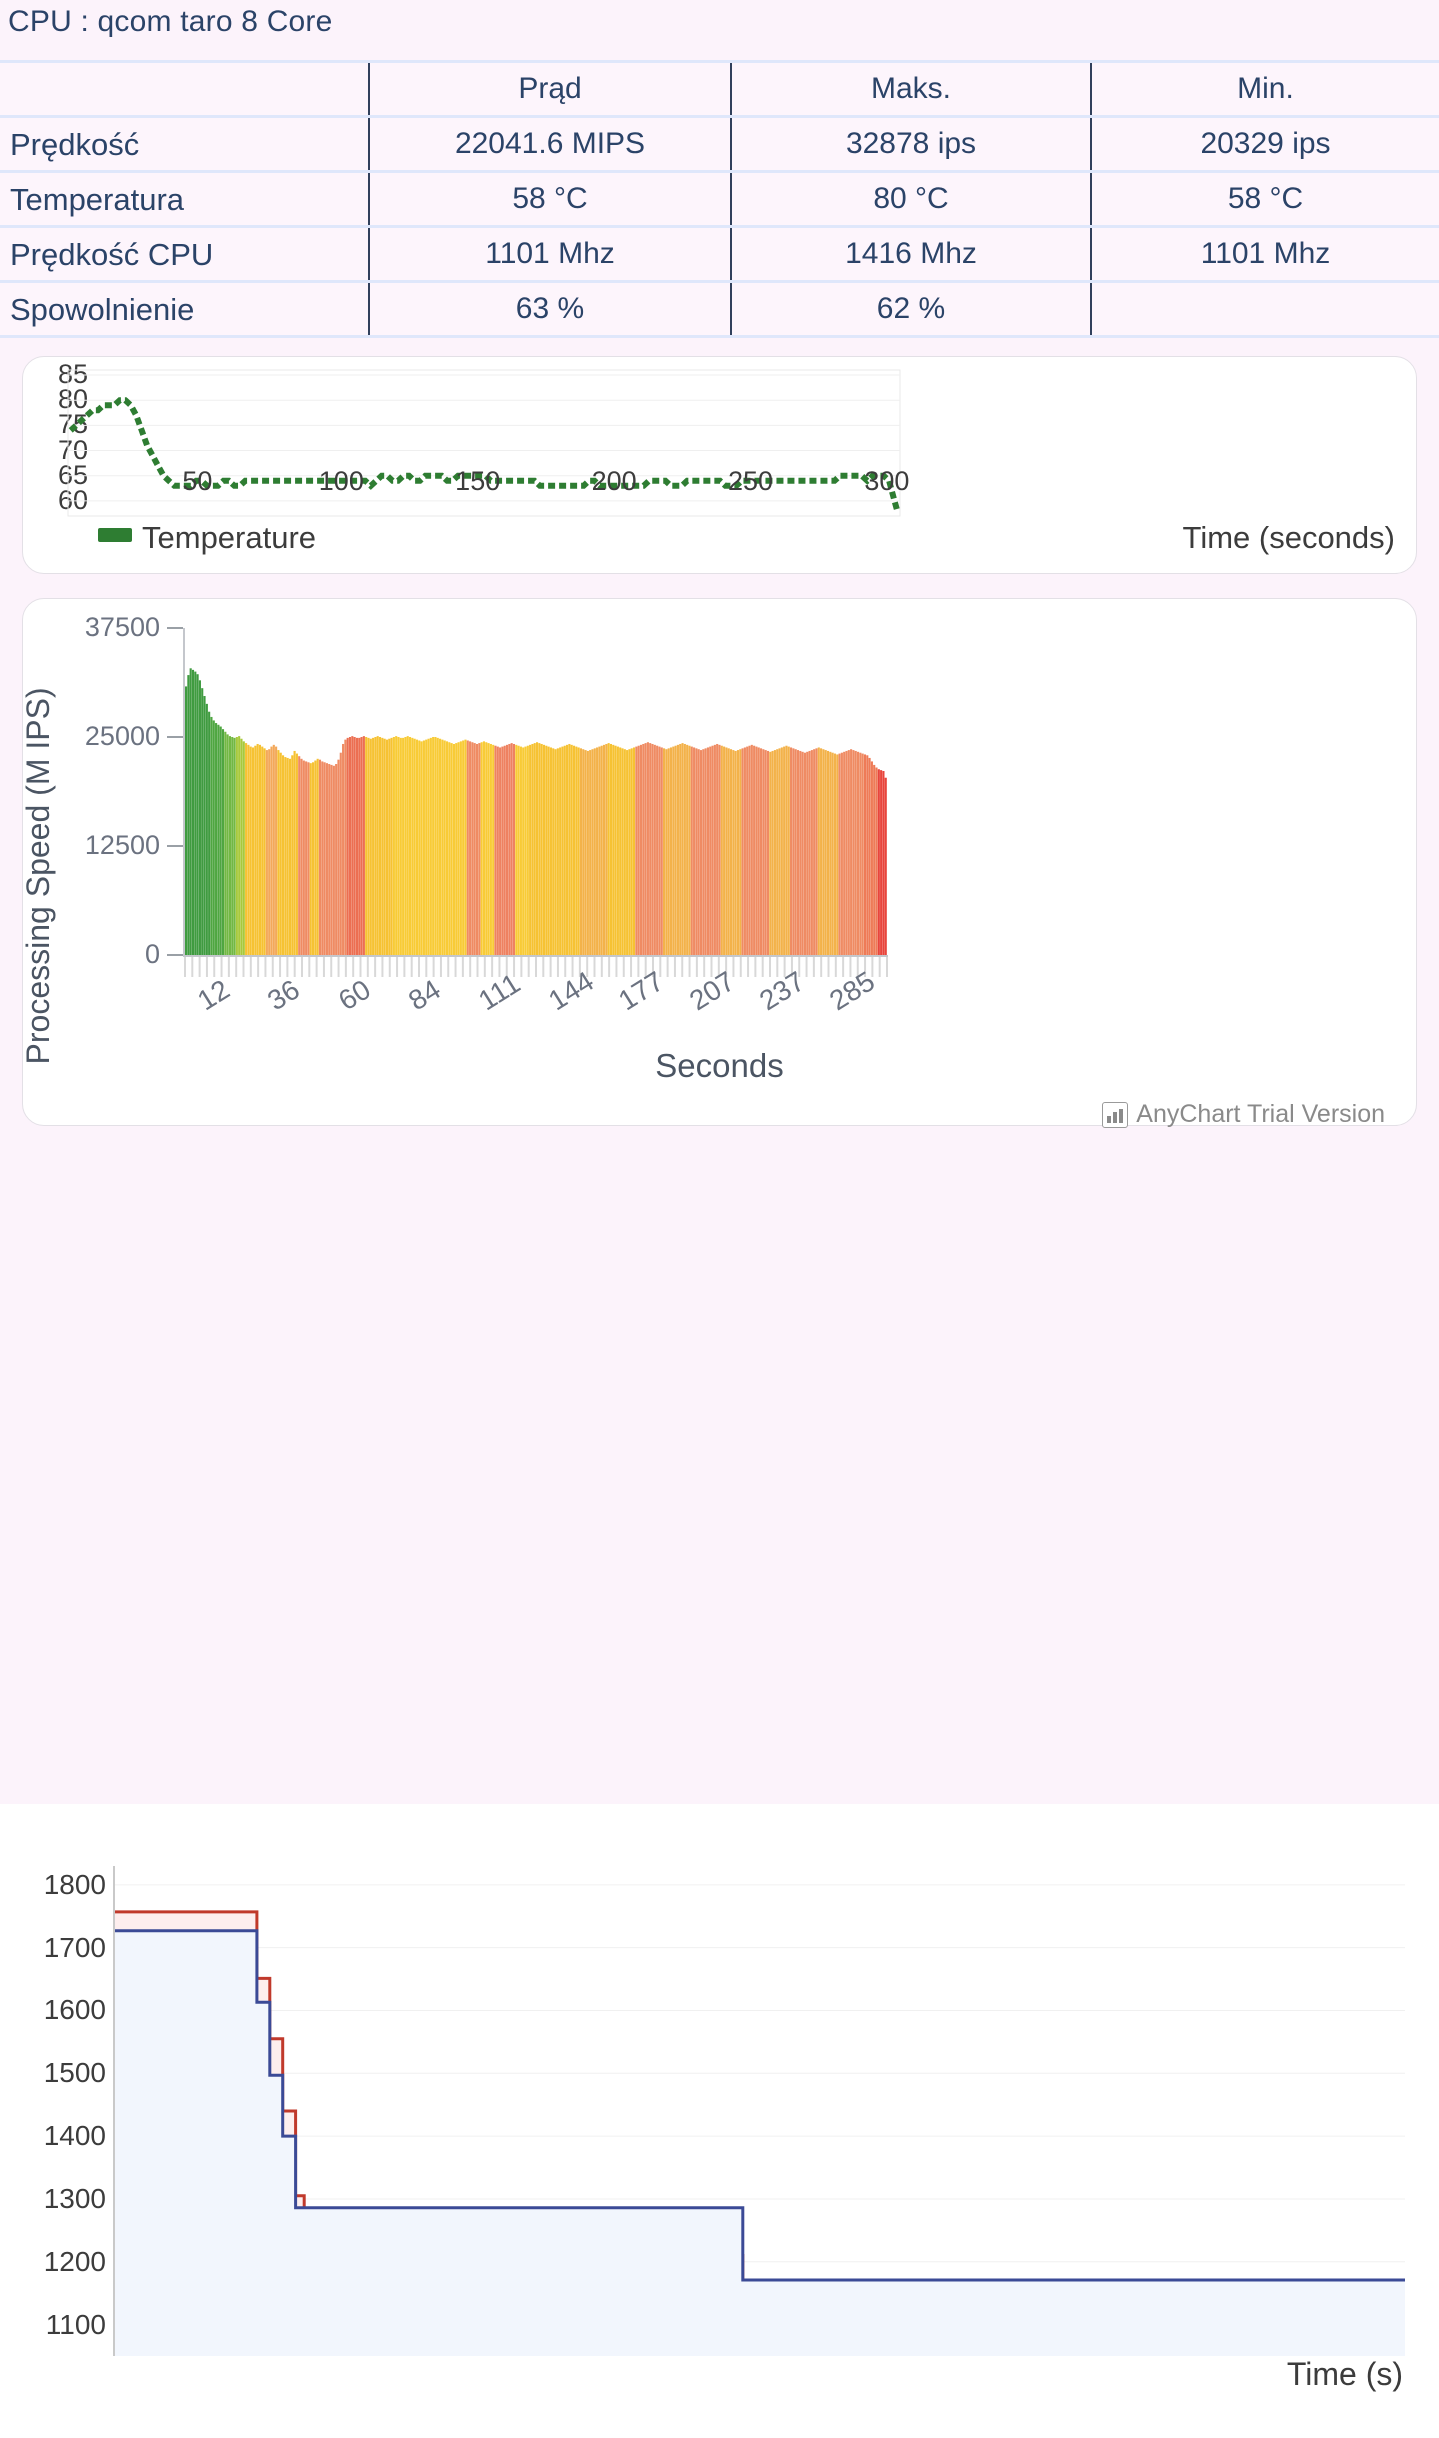  What do you see at coordinates (74, 2198) in the screenshot?
I see `frequency-y-tick: 1300` at bounding box center [74, 2198].